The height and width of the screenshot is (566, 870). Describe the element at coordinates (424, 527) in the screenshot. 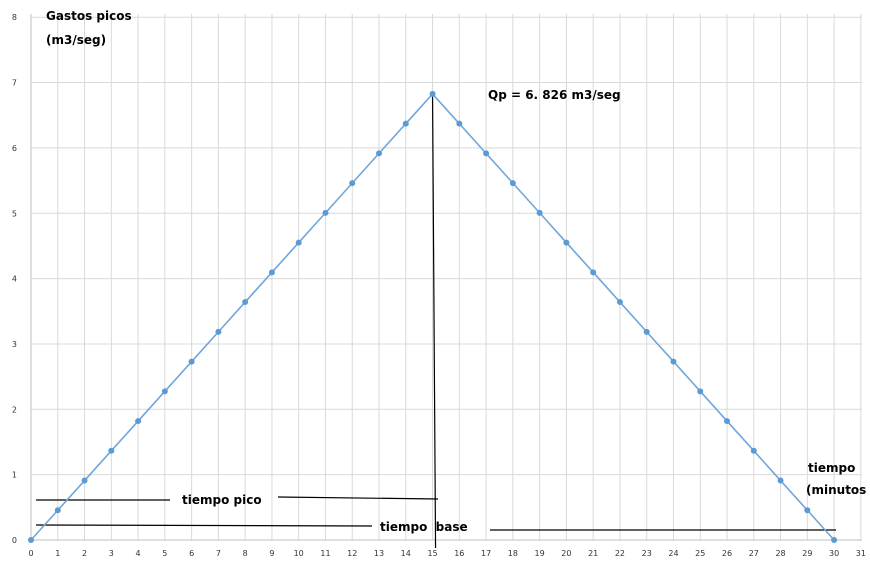

I see `tiempo-base-label: tiempo base` at that location.